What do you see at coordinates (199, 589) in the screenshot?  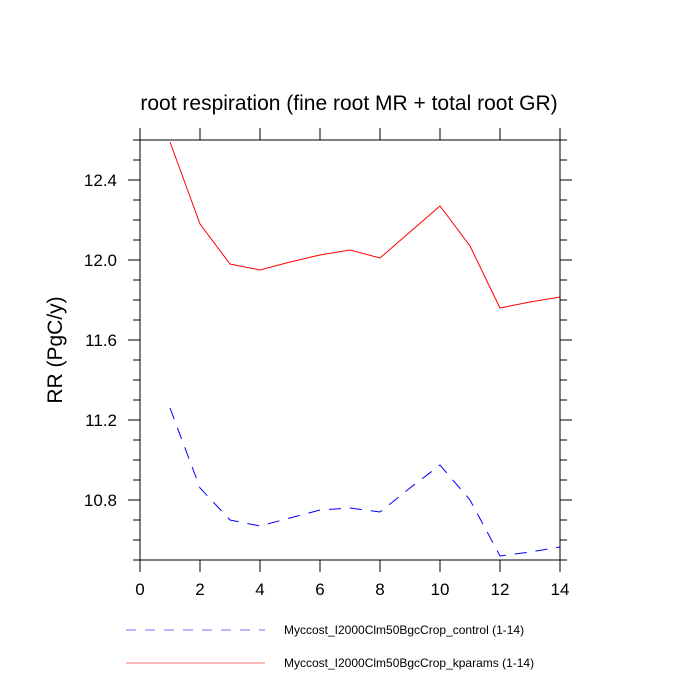 I see `x-tick-label: 2` at bounding box center [199, 589].